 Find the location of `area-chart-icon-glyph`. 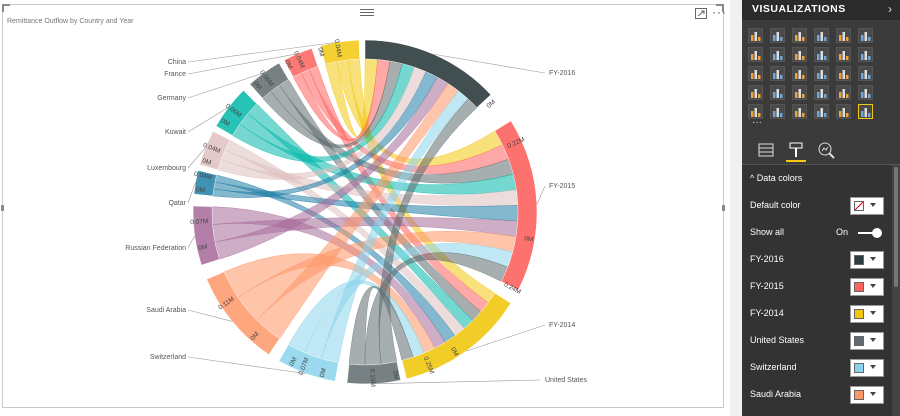

area-chart-icon-glyph is located at coordinates (777, 54).